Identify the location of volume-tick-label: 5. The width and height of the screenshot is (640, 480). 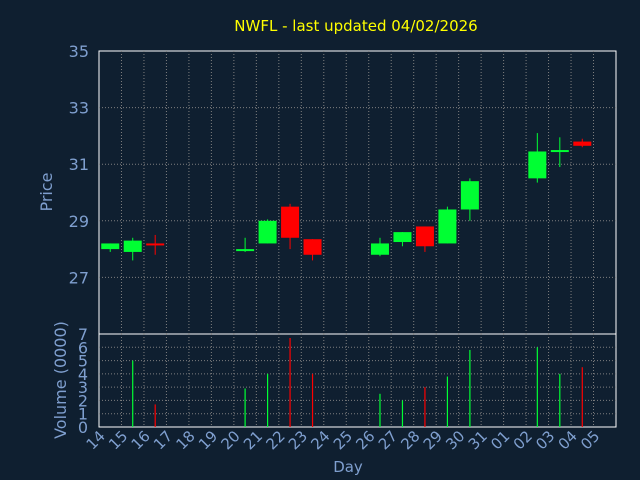
(83, 361).